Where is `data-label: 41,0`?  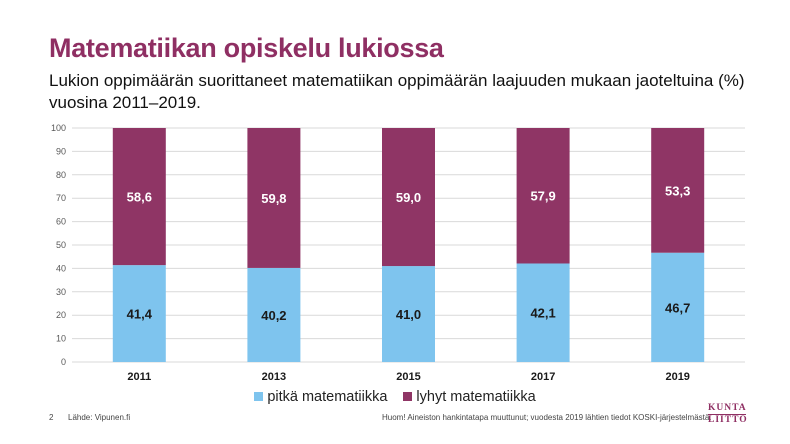 data-label: 41,0 is located at coordinates (408, 314).